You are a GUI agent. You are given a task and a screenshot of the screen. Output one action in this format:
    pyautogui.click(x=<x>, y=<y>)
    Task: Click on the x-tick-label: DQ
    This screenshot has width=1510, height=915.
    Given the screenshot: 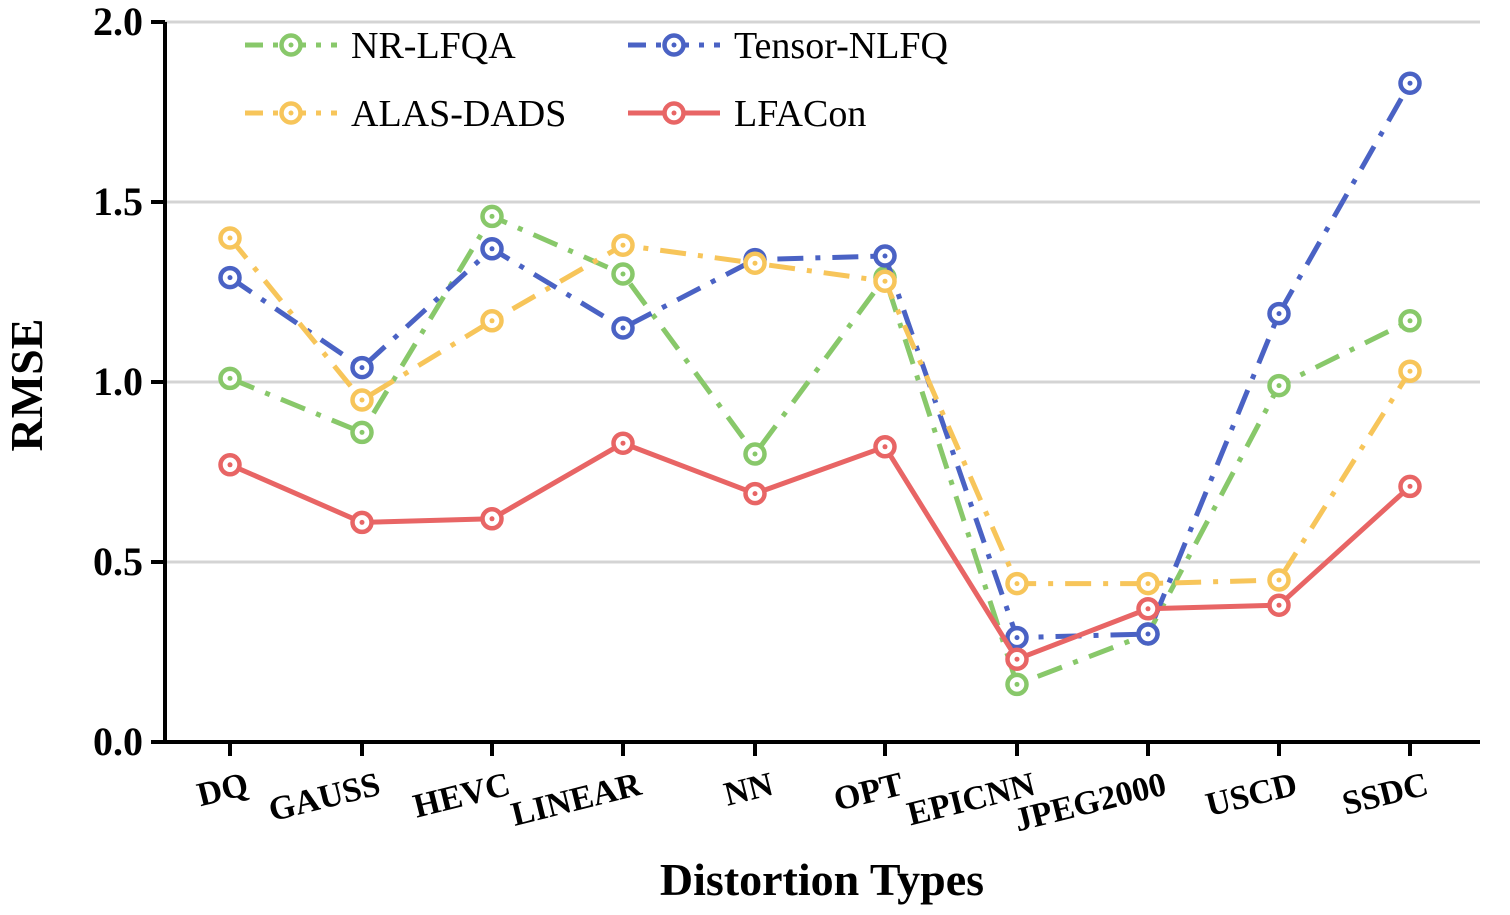 What is the action you would take?
    pyautogui.click(x=222, y=790)
    